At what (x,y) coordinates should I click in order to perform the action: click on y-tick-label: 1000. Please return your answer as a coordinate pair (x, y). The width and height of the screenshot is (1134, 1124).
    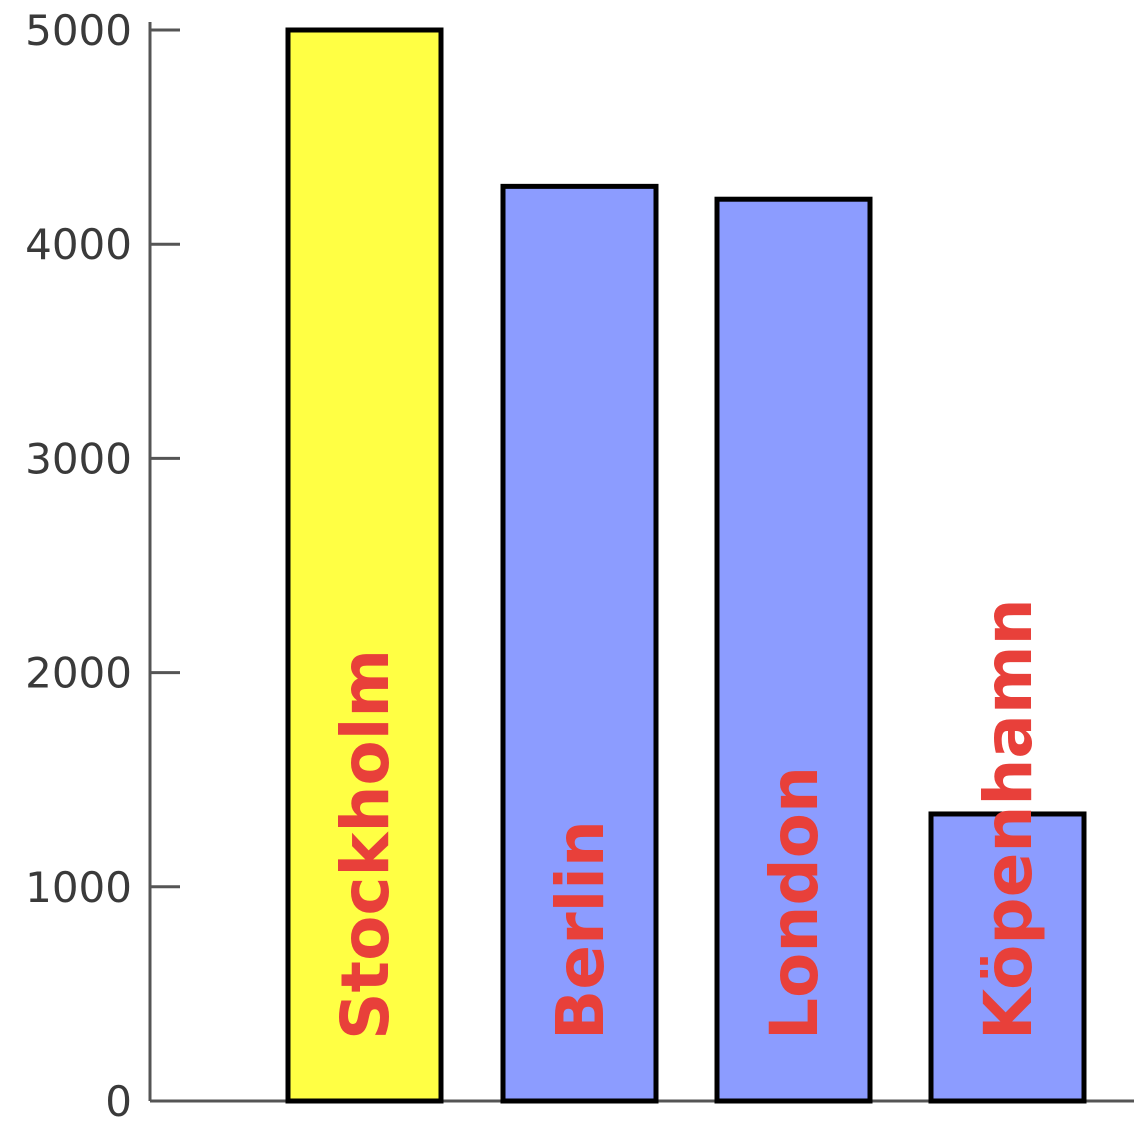
    Looking at the image, I should click on (78, 887).